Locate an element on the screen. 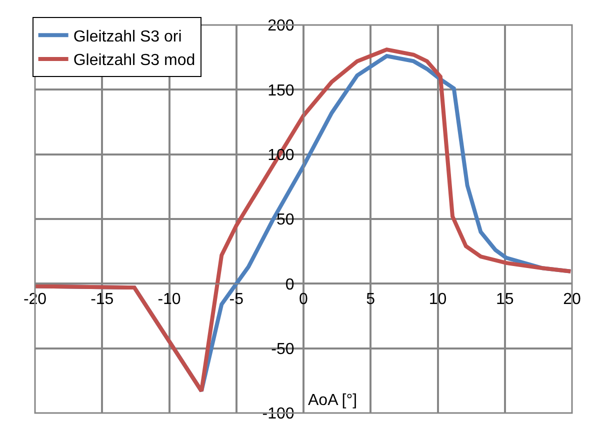 The height and width of the screenshot is (435, 595). x-tick-label: 10 is located at coordinates (437, 299).